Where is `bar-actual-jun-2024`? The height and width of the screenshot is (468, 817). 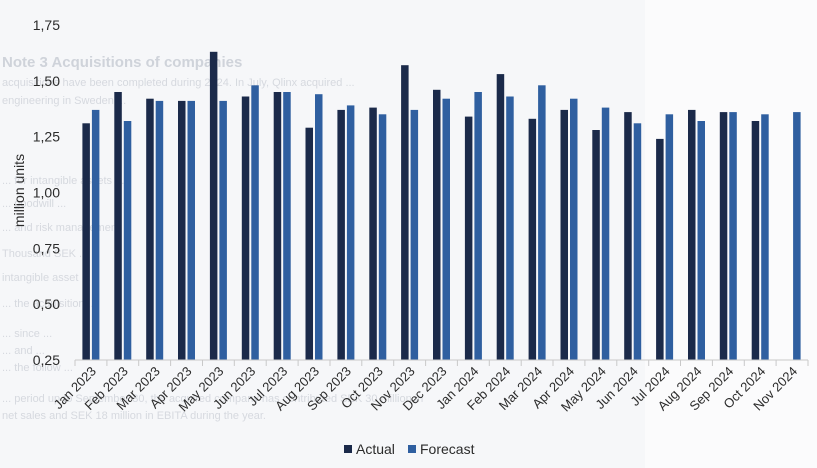 bar-actual-jun-2024 is located at coordinates (628, 236).